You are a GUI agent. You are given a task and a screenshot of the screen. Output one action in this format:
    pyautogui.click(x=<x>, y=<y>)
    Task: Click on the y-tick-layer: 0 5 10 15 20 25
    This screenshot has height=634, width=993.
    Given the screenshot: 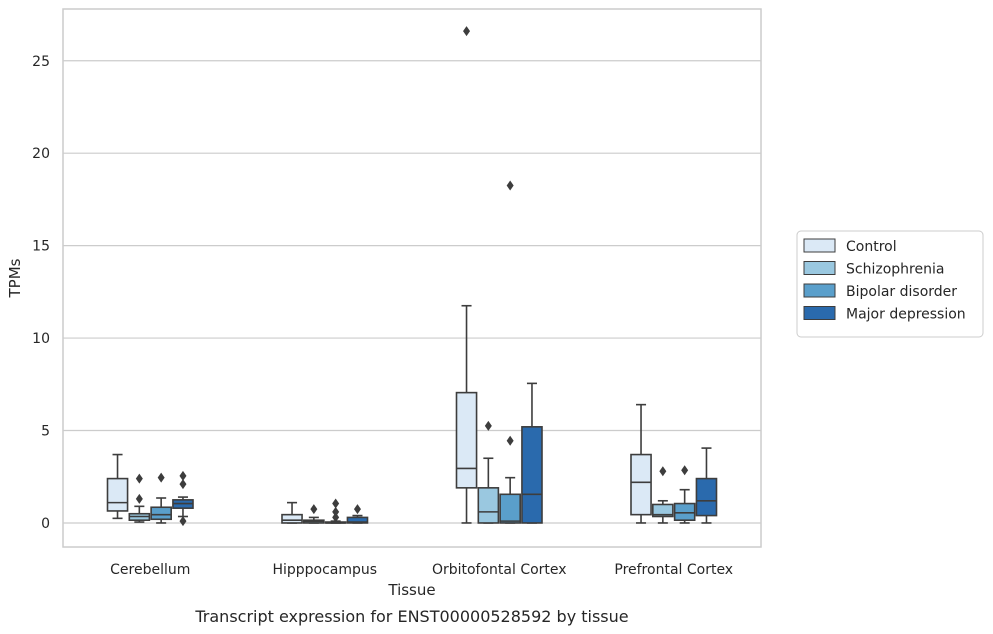 What is the action you would take?
    pyautogui.click(x=41, y=293)
    